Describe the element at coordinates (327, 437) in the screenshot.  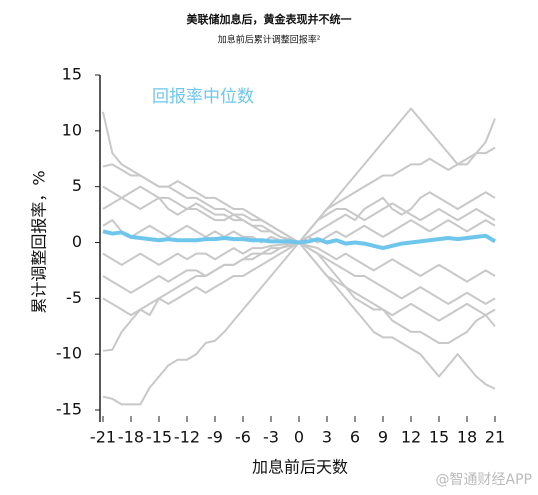
I see `x-tick-label: 3` at that location.